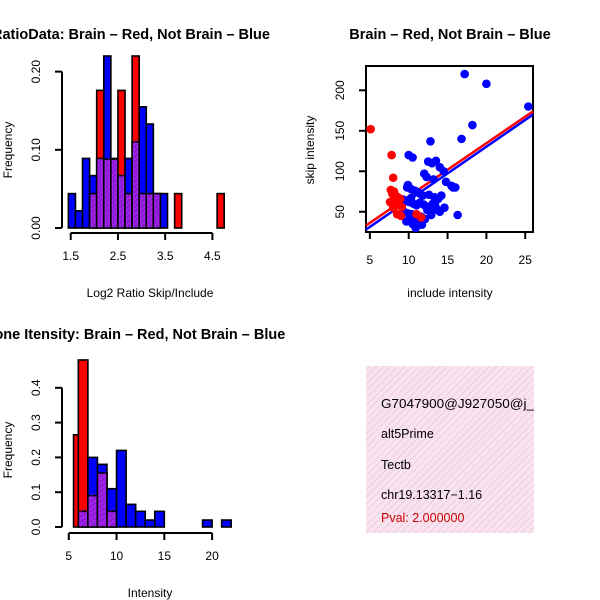 The image size is (600, 600). Describe the element at coordinates (449, 149) in the screenshot. I see `scatter-plot-box` at that location.